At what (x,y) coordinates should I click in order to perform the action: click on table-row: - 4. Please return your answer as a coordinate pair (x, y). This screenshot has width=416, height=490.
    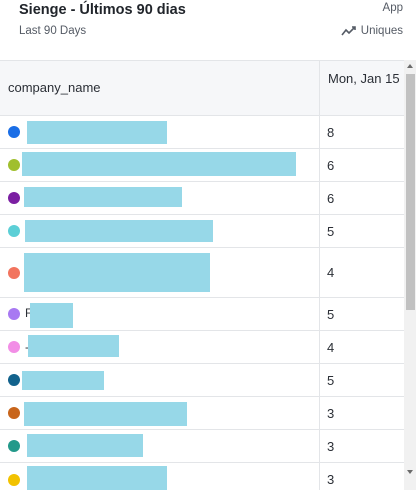
    Looking at the image, I should click on (202, 347).